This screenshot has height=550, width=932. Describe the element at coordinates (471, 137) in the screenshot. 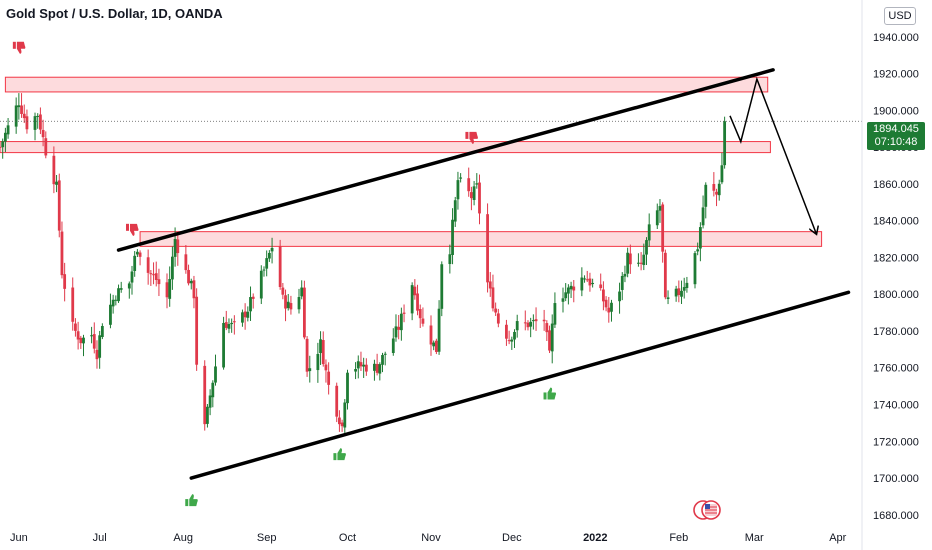

I see `thumbs-down-icon` at that location.